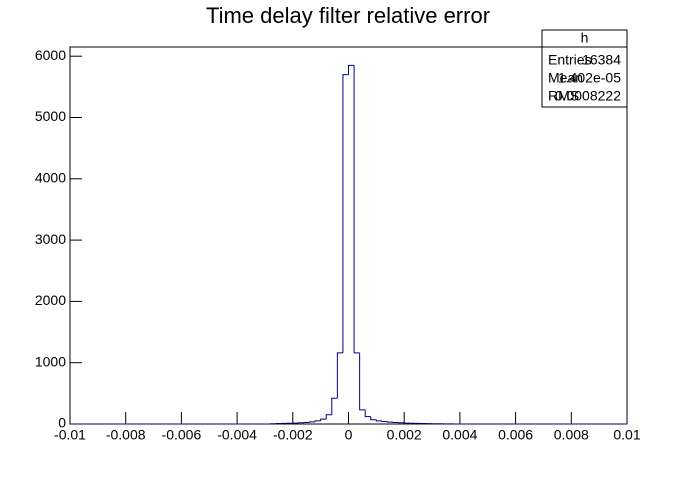  Describe the element at coordinates (50, 239) in the screenshot. I see `y-tick-label: 3000` at that location.